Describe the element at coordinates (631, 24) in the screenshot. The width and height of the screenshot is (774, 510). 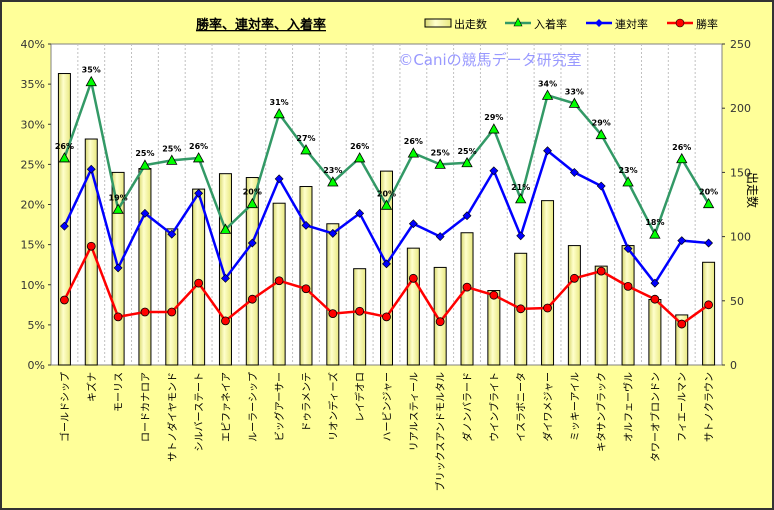
I see `legend-label: 連対率` at that location.